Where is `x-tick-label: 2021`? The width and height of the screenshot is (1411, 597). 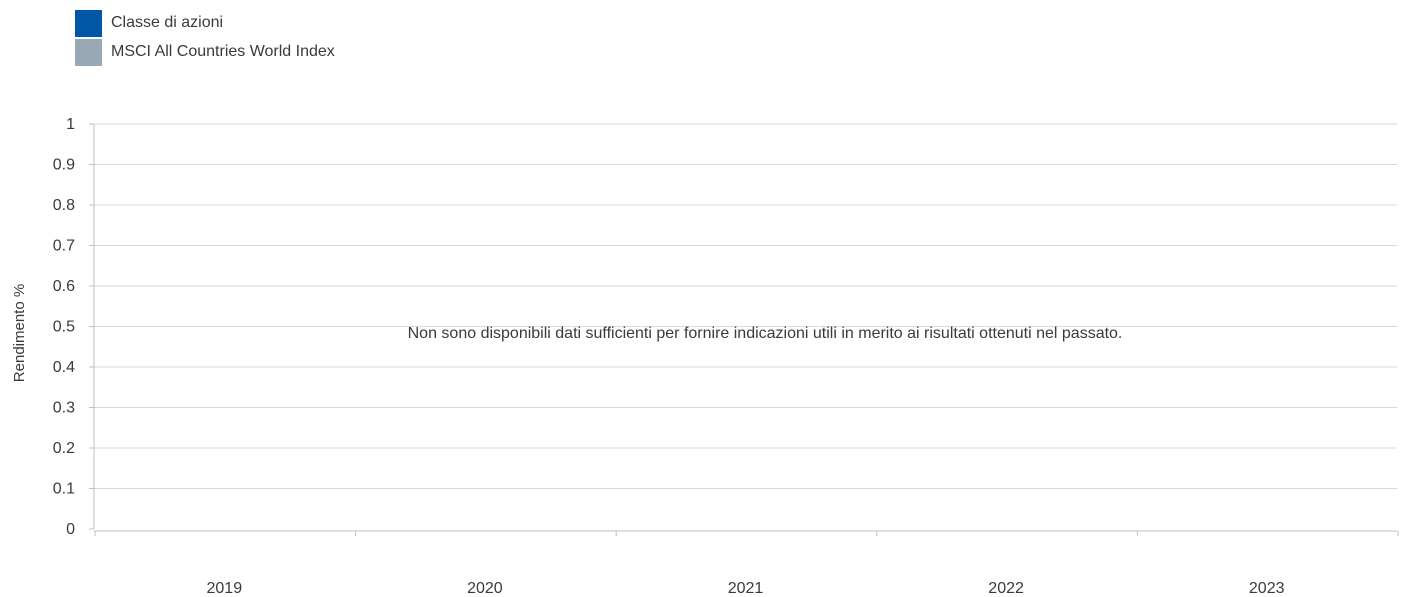
x-tick-label: 2021 is located at coordinates (746, 588).